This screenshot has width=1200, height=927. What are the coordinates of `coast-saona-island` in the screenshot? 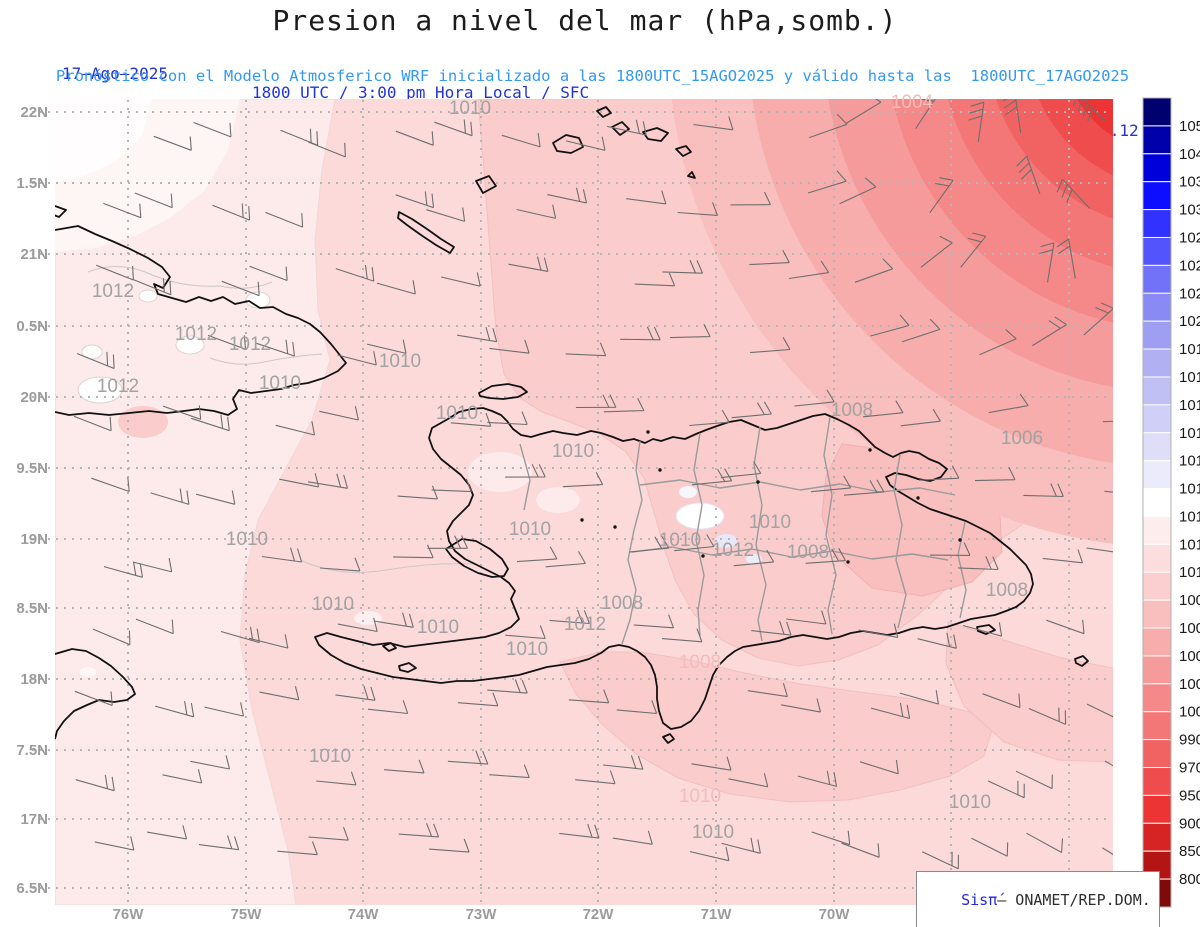 It's located at (986, 629).